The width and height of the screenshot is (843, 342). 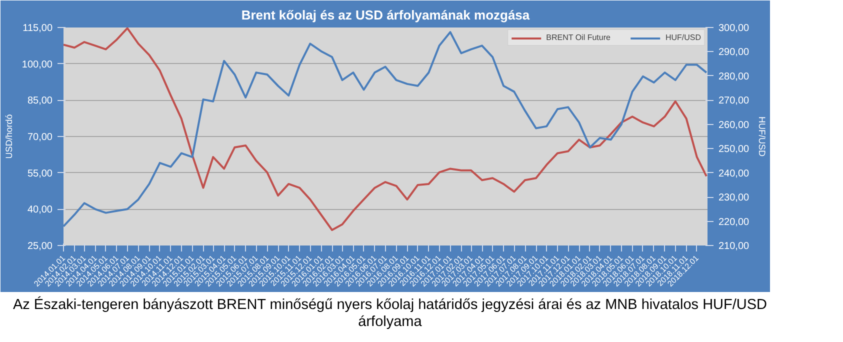 I want to click on y2-tick-label: 280,00, so click(x=734, y=76).